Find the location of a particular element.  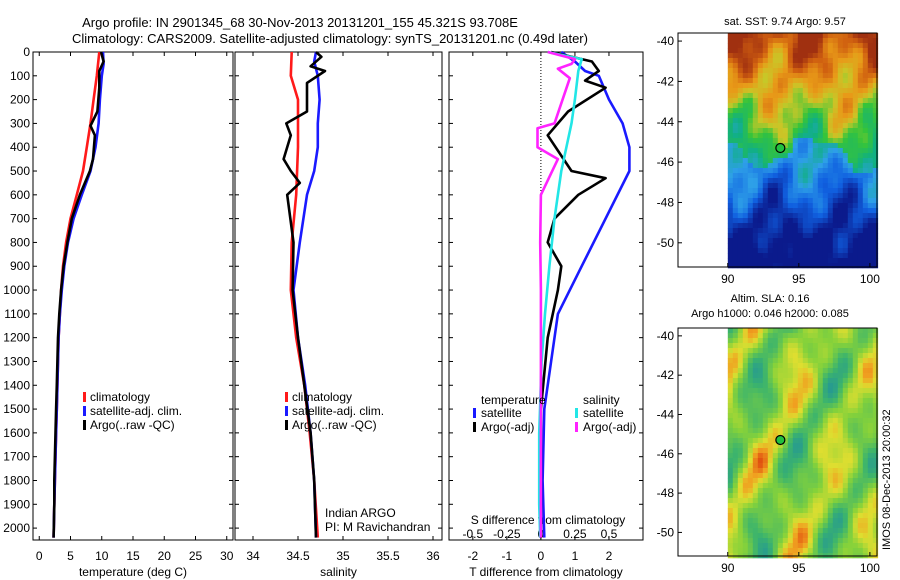

x-tick-label: 34 is located at coordinates (253, 556).